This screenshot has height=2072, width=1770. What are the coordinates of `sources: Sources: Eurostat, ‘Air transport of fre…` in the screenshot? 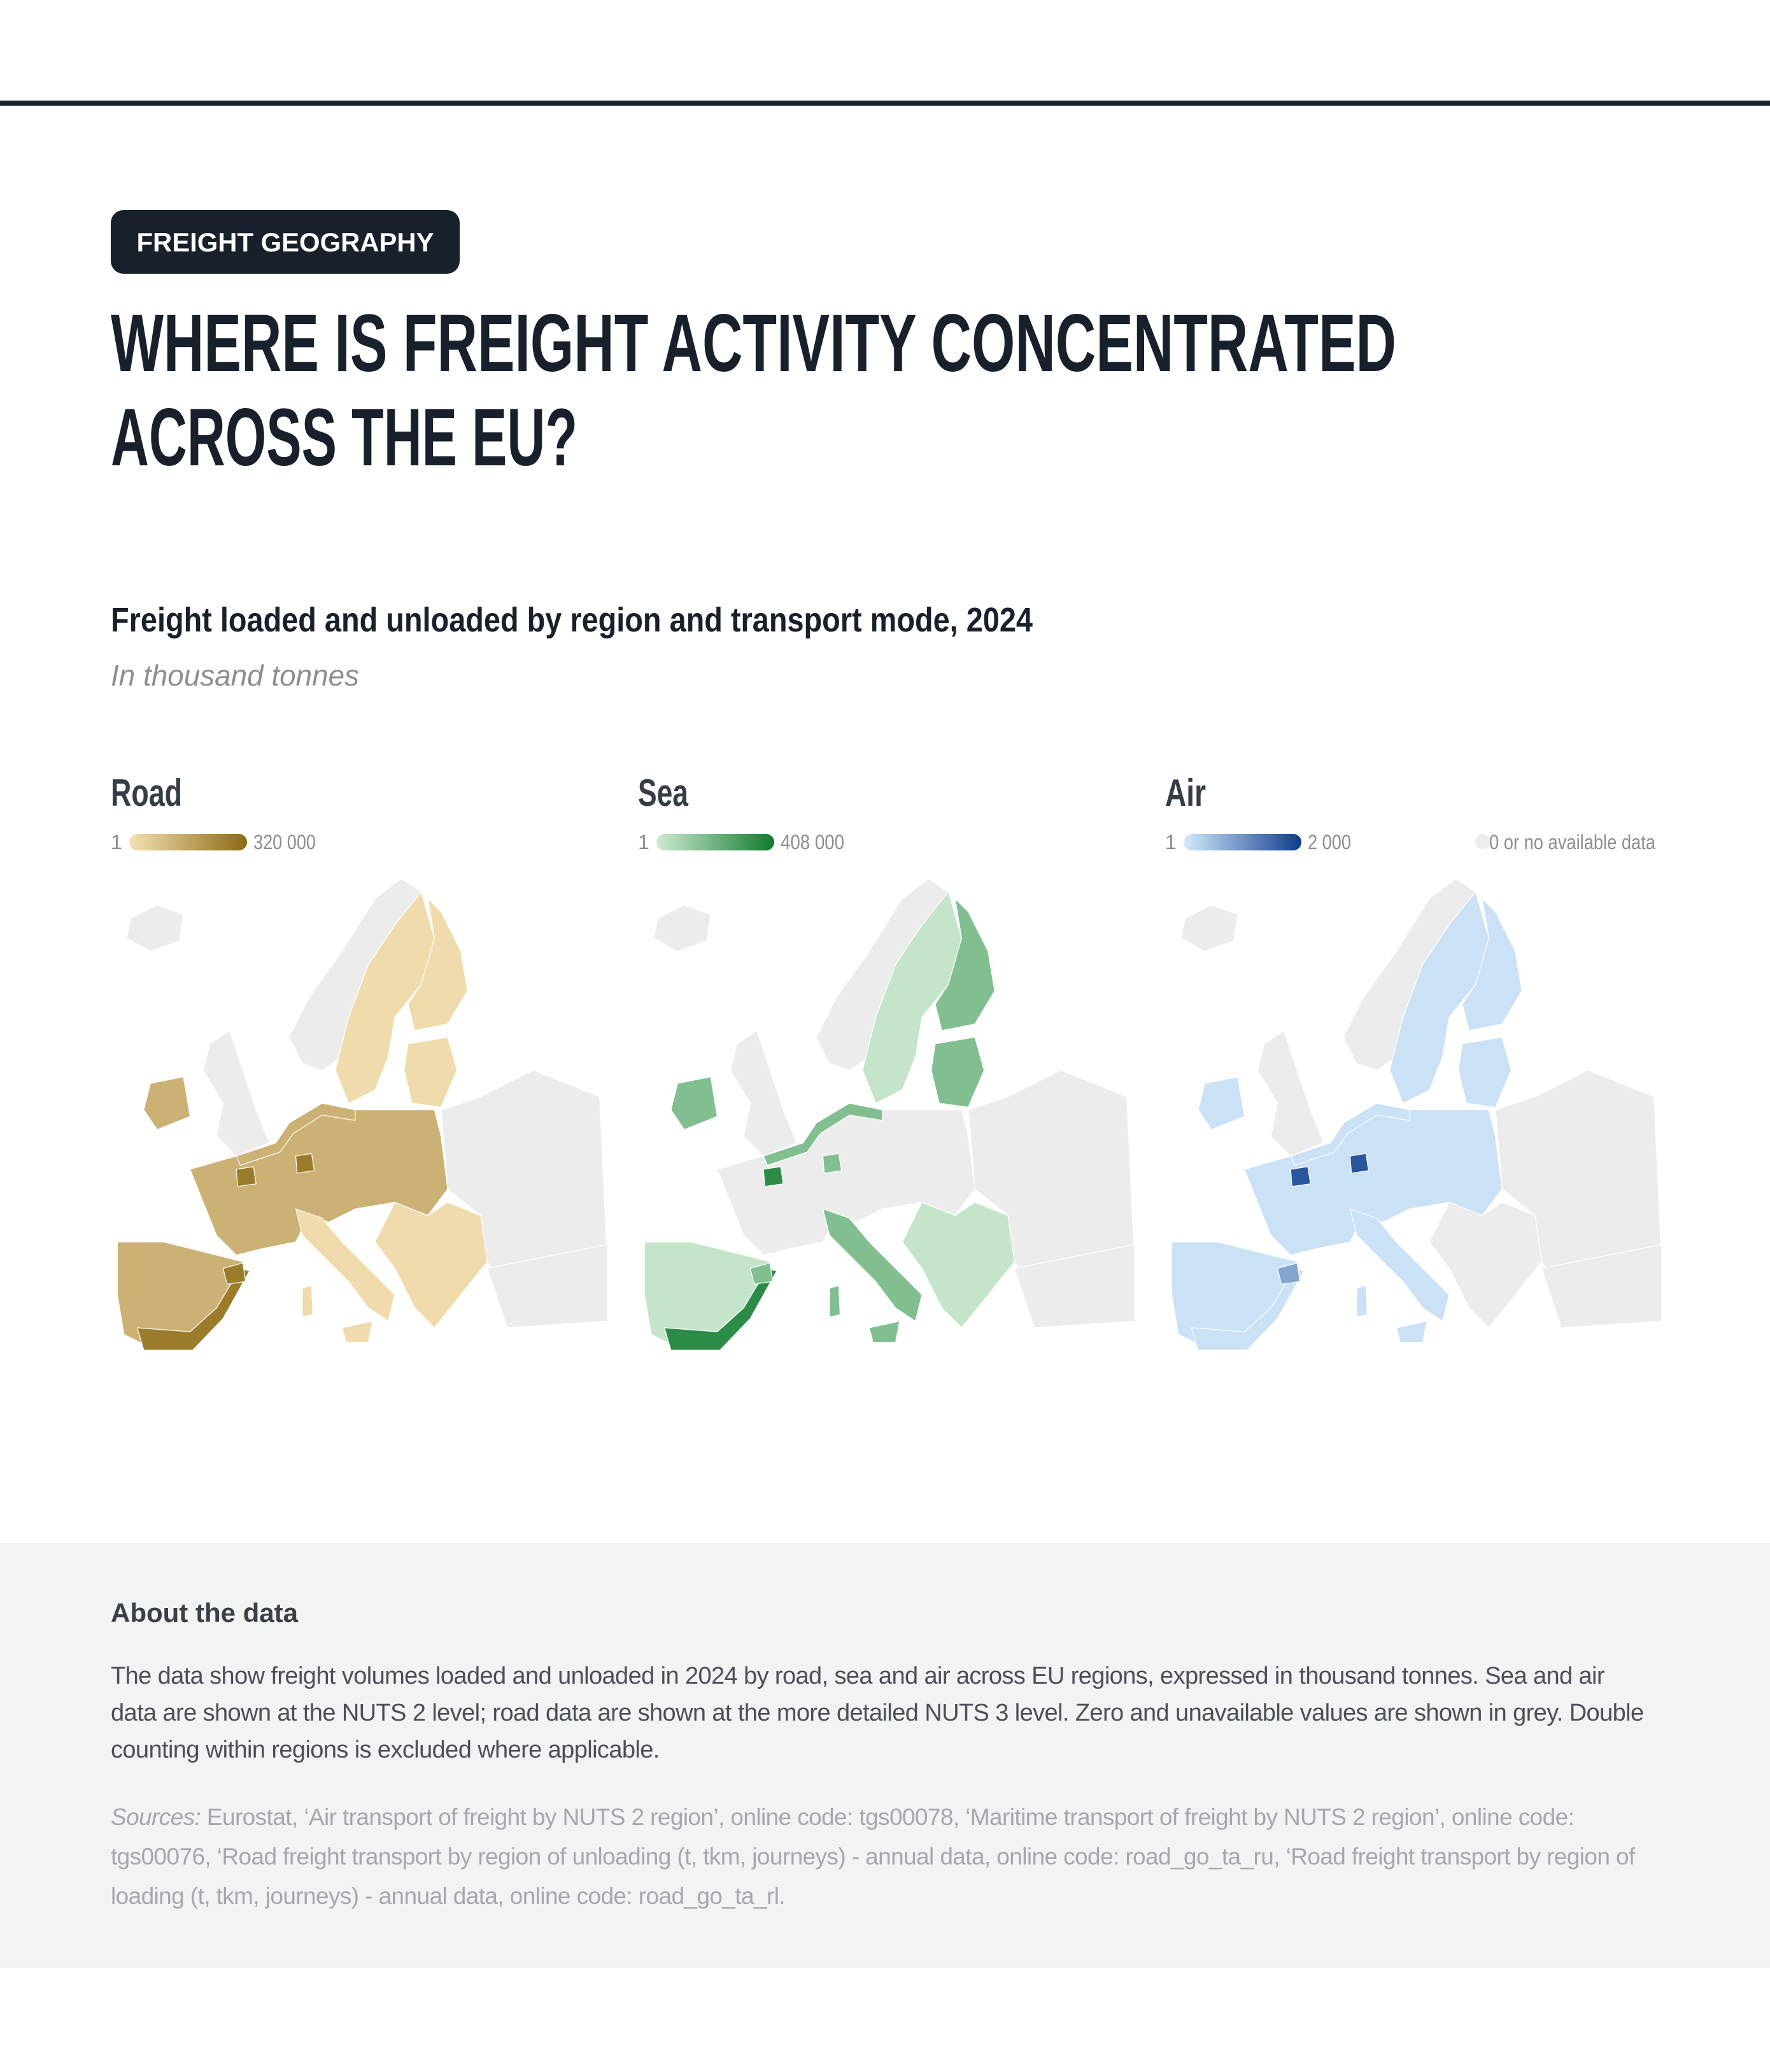 It's located at (882, 1857).